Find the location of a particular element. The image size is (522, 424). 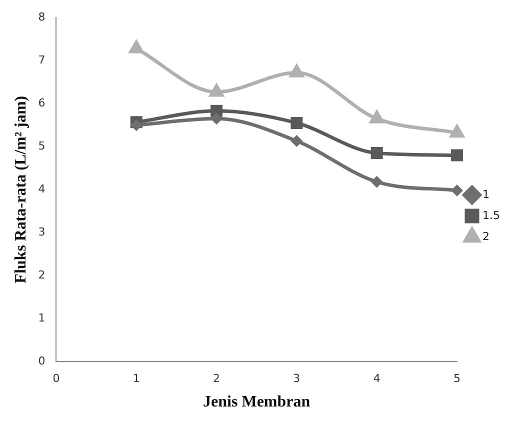

x-tick-label: 1 is located at coordinates (136, 379).